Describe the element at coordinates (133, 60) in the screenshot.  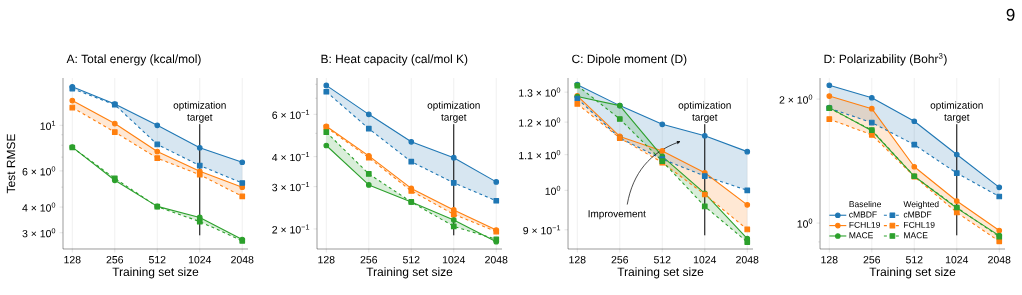
I see `chart-title: A: Total energy (kcal/mol)` at that location.